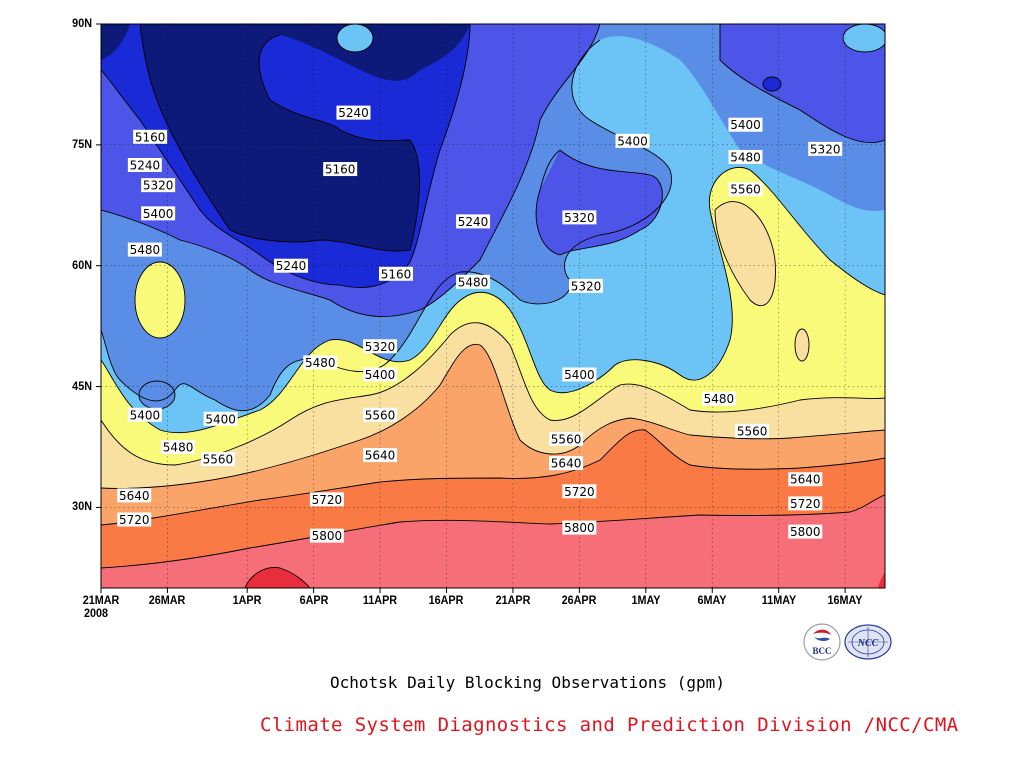  What do you see at coordinates (772, 84) in the screenshot?
I see `cell-5240-east` at bounding box center [772, 84].